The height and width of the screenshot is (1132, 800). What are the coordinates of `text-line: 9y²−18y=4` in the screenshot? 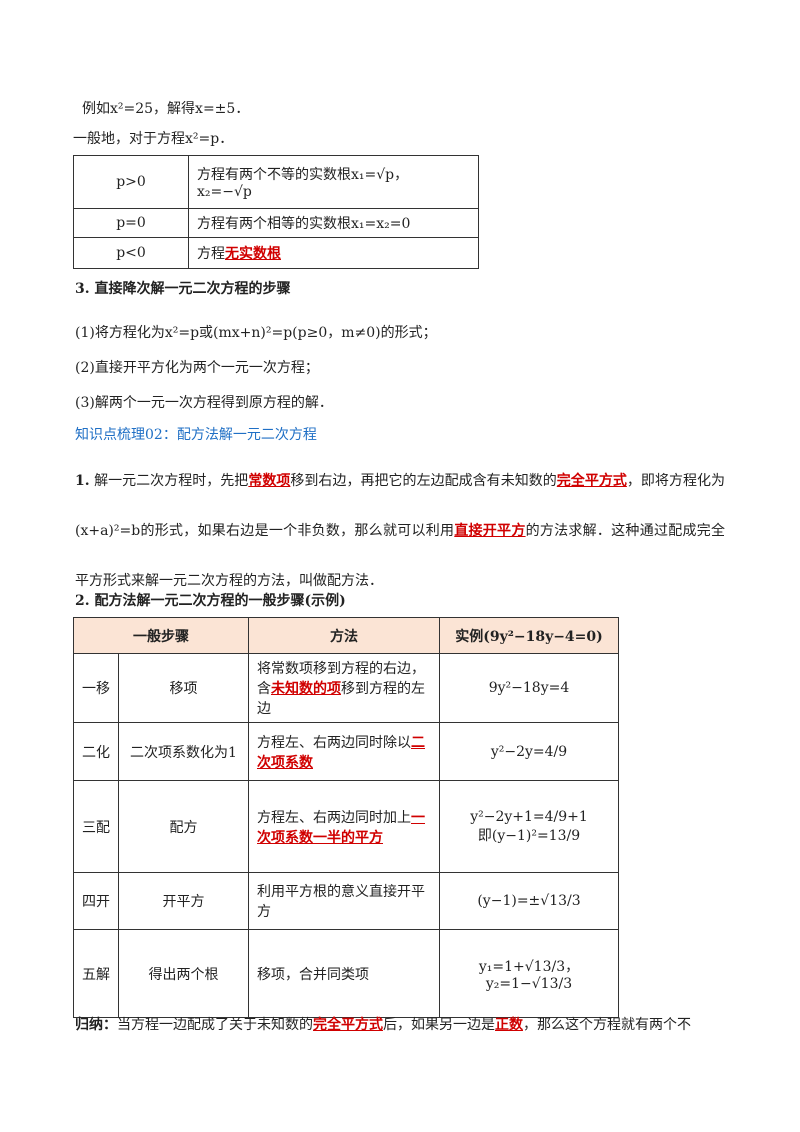 It's located at (529, 688).